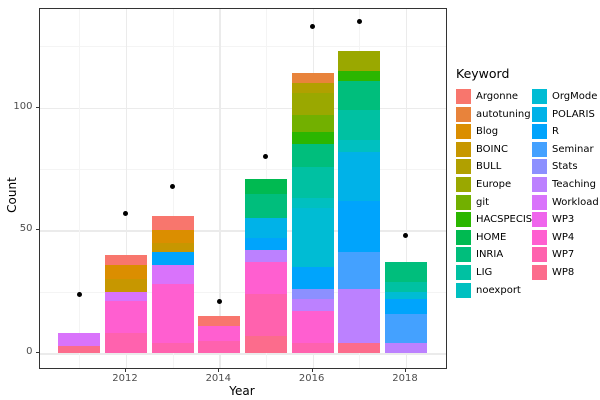  What do you see at coordinates (497, 96) in the screenshot?
I see `legend-label: Argonne` at bounding box center [497, 96].